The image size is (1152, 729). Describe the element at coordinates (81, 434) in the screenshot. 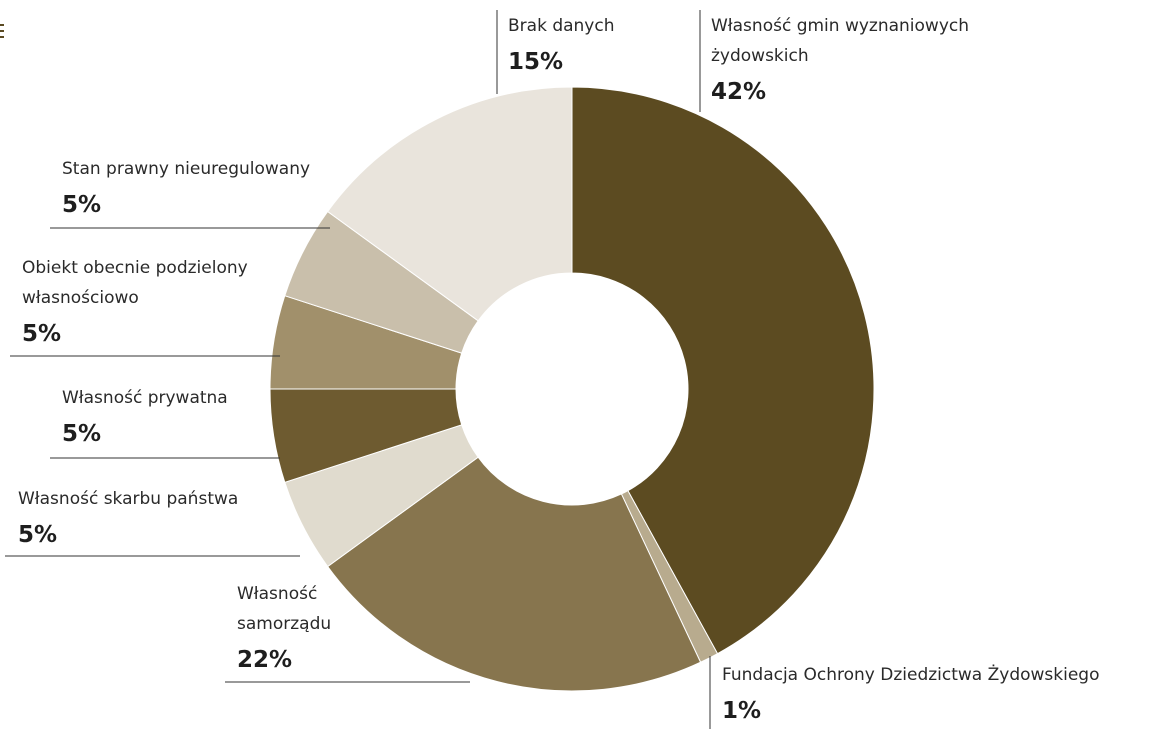

I see `slice-value-4: 5%` at that location.